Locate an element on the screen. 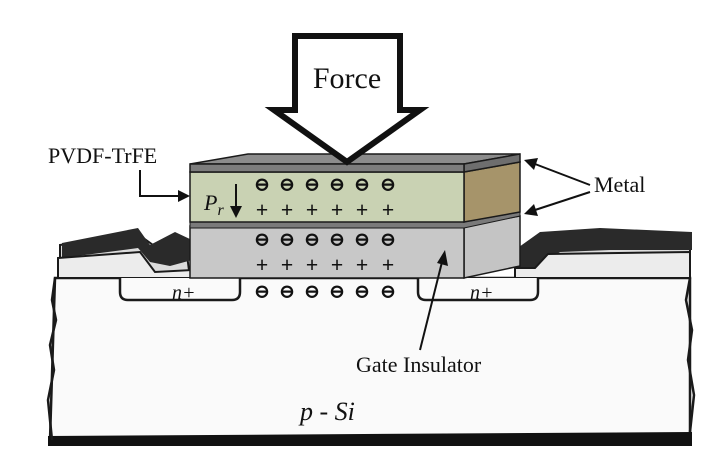  left-field-oxide is located at coordinates (125, 253).